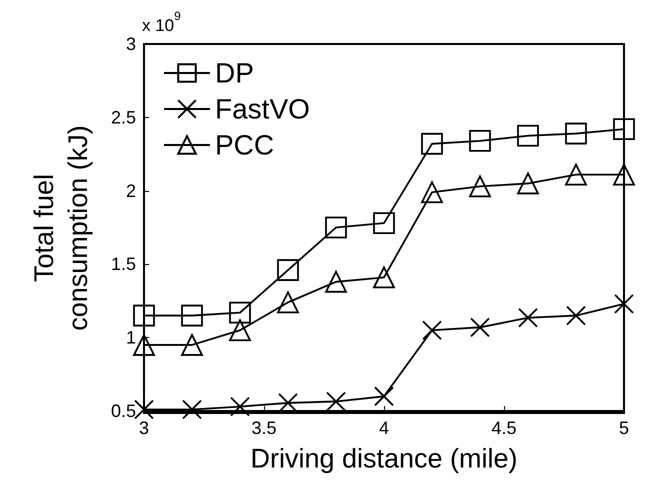  I want to click on y-tick-label: 3, so click(131, 44).